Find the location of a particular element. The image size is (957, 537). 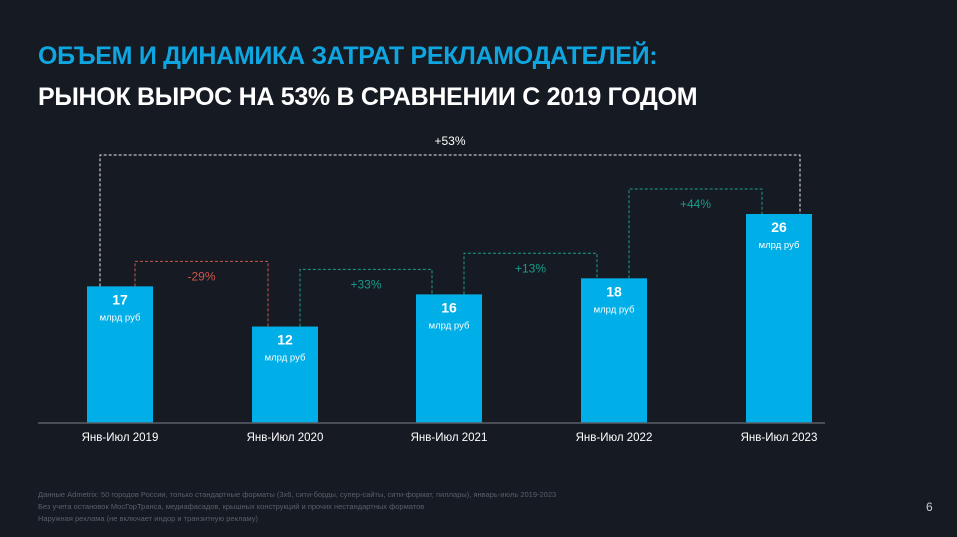

change-label: +33% is located at coordinates (365, 284).